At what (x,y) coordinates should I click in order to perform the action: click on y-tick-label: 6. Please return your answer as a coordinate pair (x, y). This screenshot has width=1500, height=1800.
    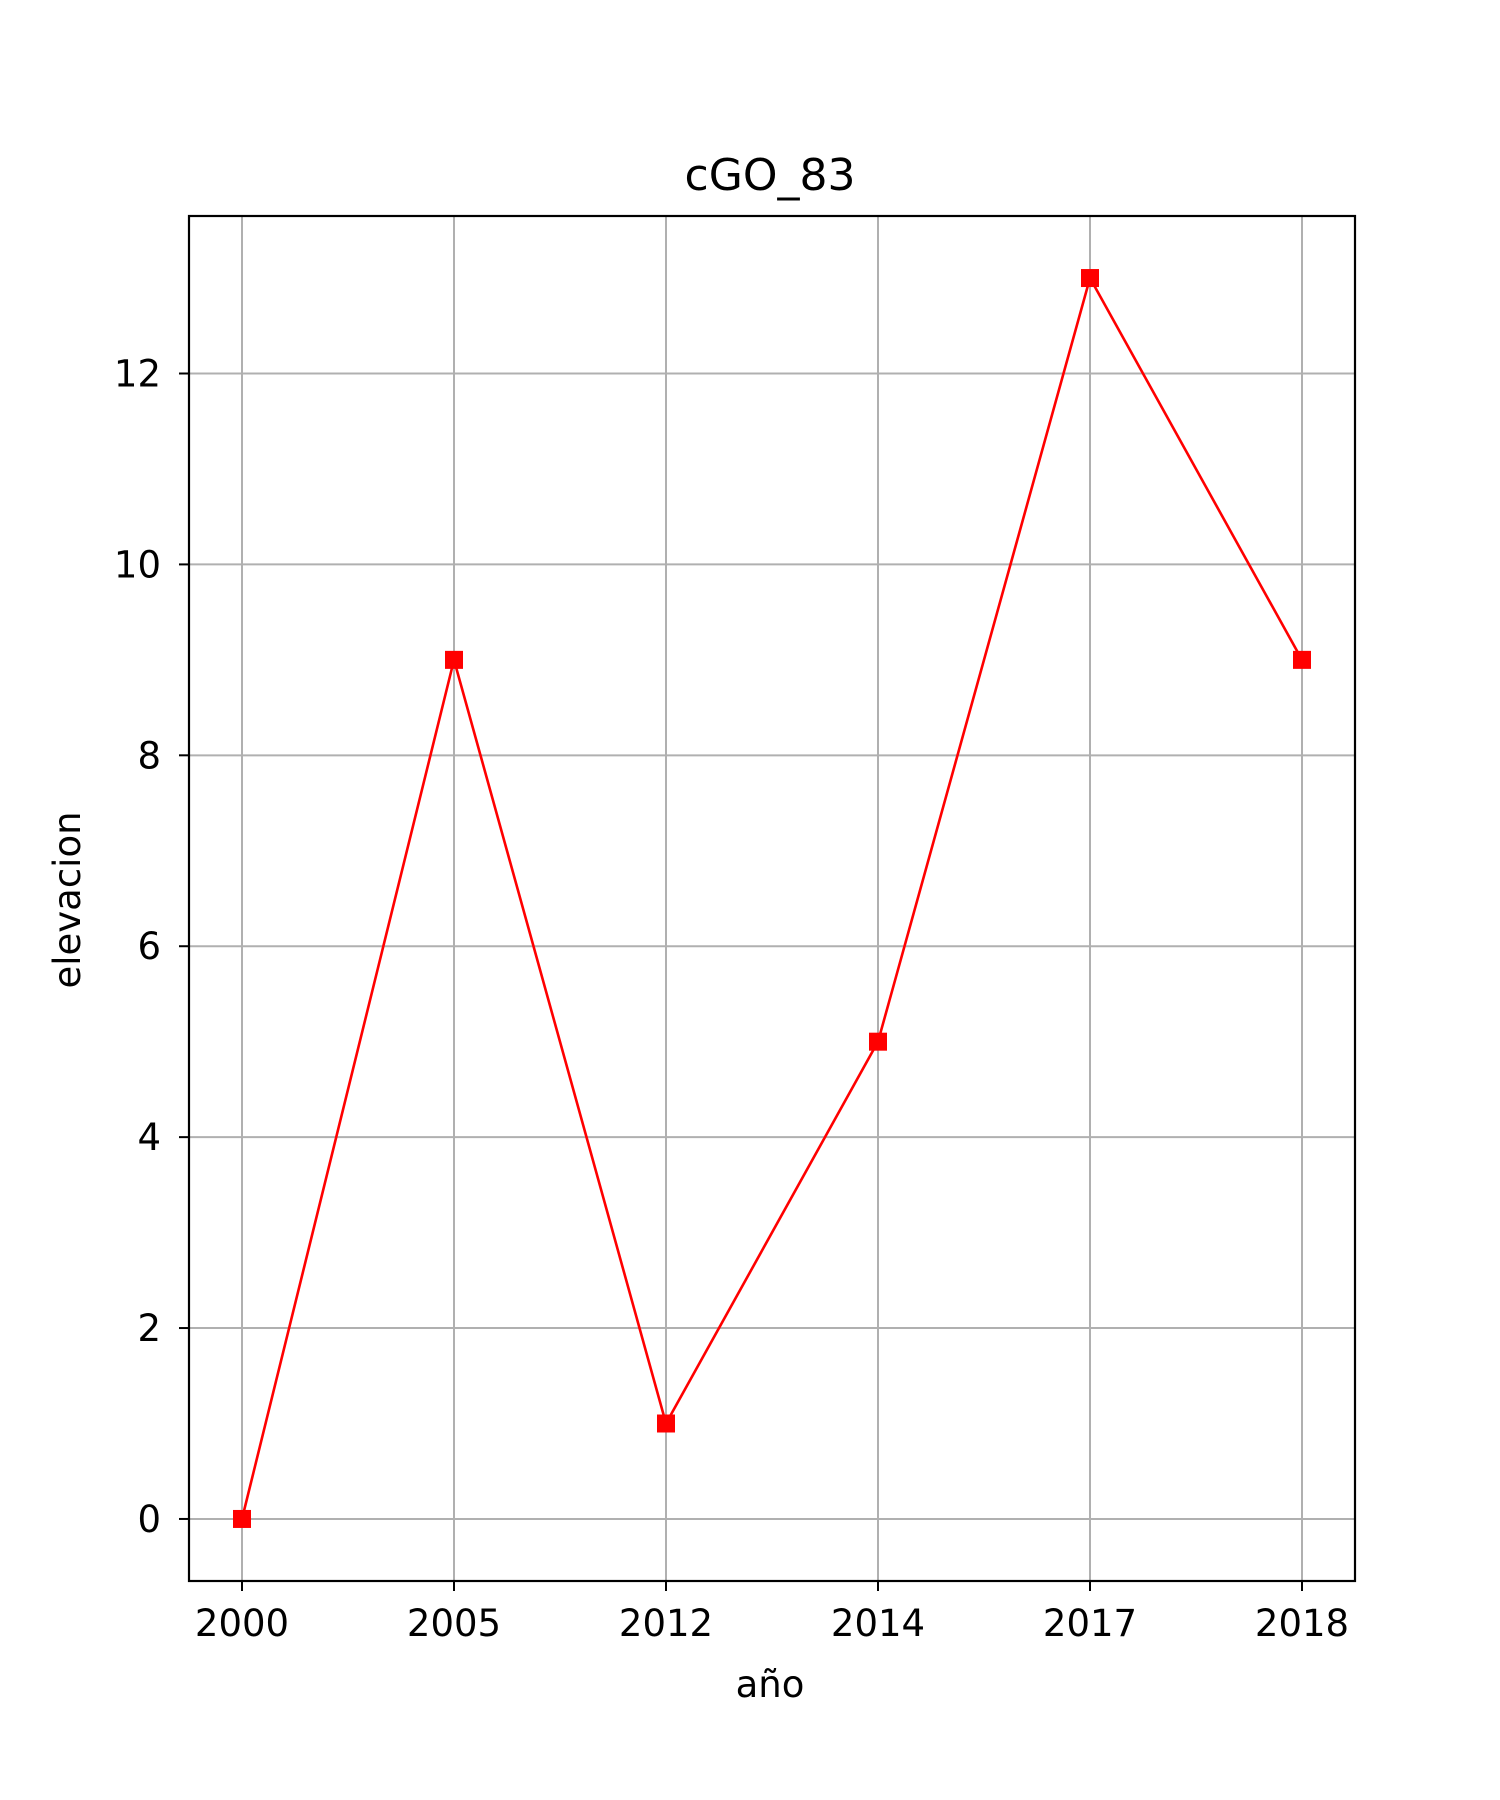
    Looking at the image, I should click on (149, 946).